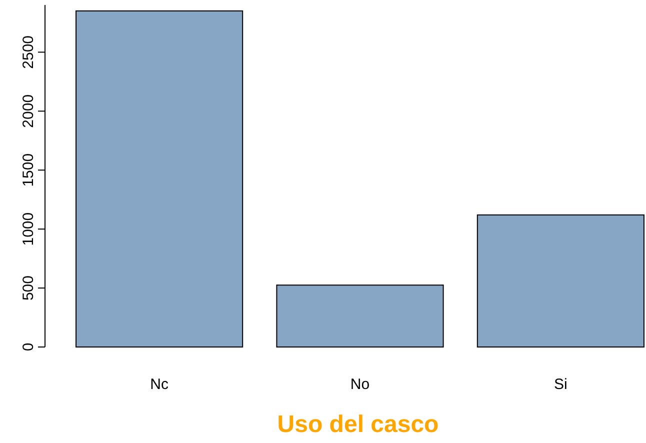 Image resolution: width=646 pixels, height=443 pixels. I want to click on y-tick-label: 500, so click(28, 288).